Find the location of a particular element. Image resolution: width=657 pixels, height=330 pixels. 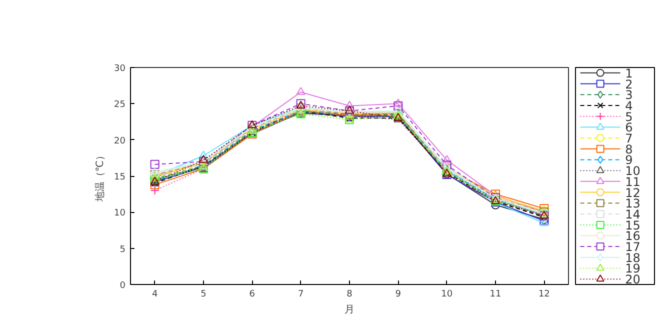

y-axis-title: 地温（℃） is located at coordinates (100, 176).